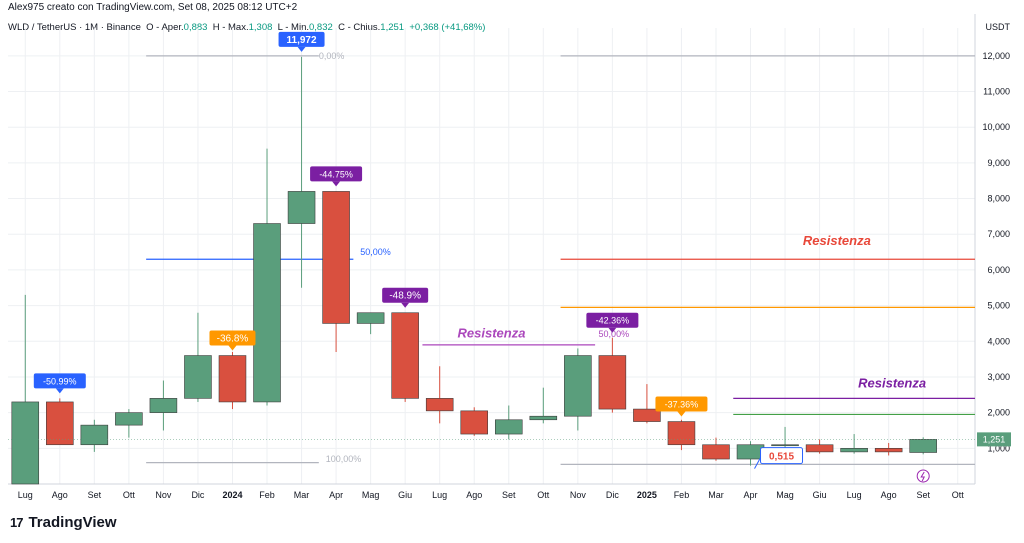 Image resolution: width=1024 pixels, height=543 pixels. I want to click on open-value: 0,883, so click(195, 27).